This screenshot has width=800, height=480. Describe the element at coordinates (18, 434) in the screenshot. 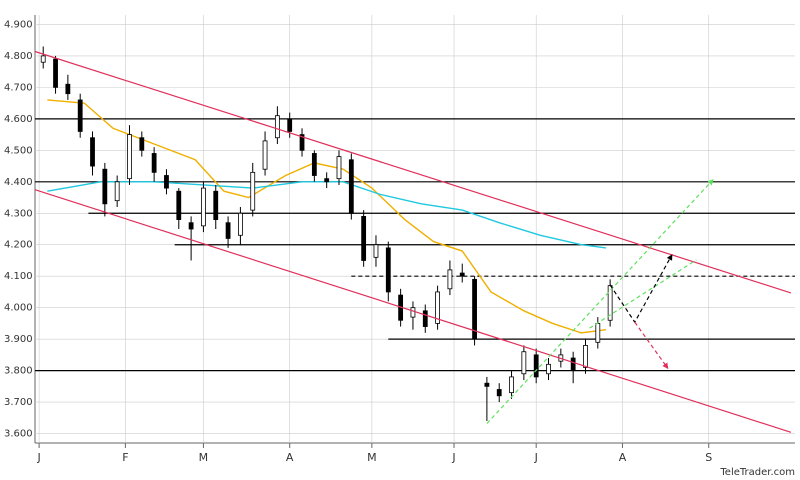

I see `y-tick-label: 3.600` at that location.